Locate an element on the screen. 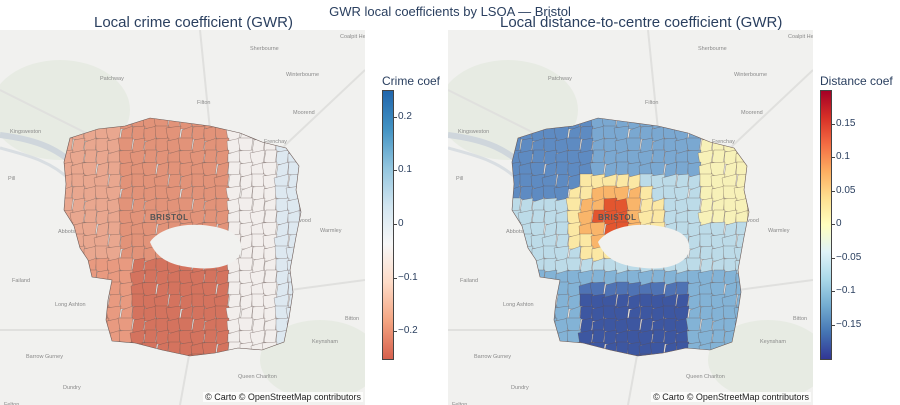  colorbar-distance is located at coordinates (826, 225).